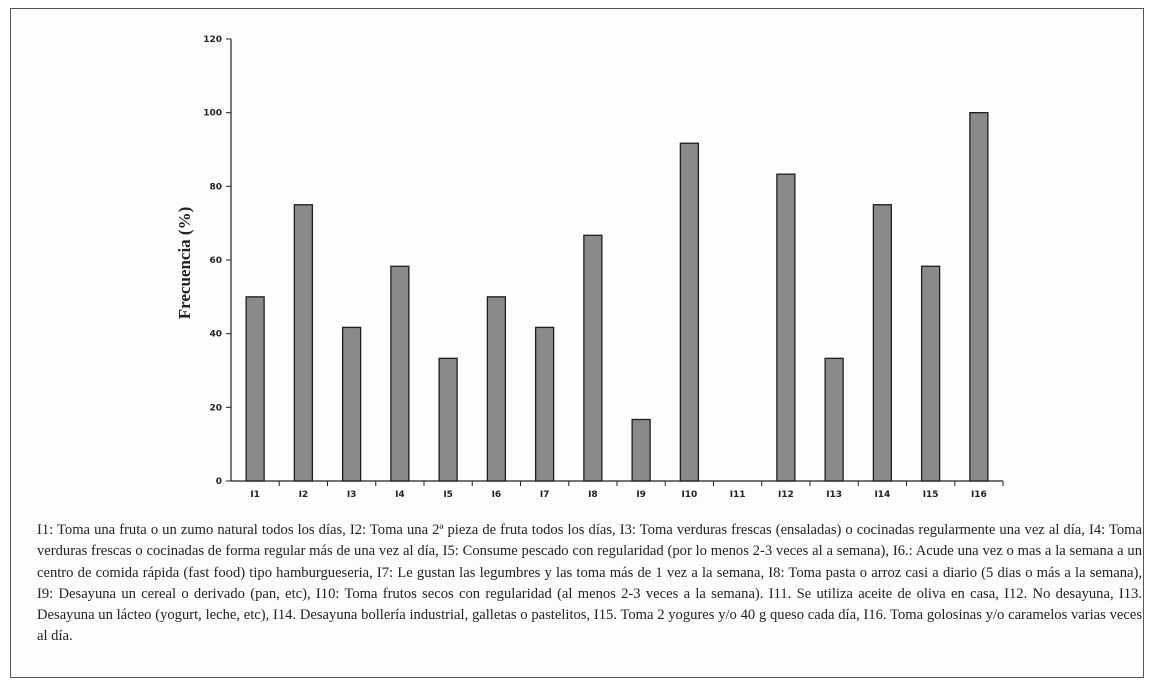  I want to click on x-tick-labels: I1 I2 I3 I4 I5 I6 I7 I8 I9 I10 I11 I12 I13 I14 I15 I16, so click(627, 490).